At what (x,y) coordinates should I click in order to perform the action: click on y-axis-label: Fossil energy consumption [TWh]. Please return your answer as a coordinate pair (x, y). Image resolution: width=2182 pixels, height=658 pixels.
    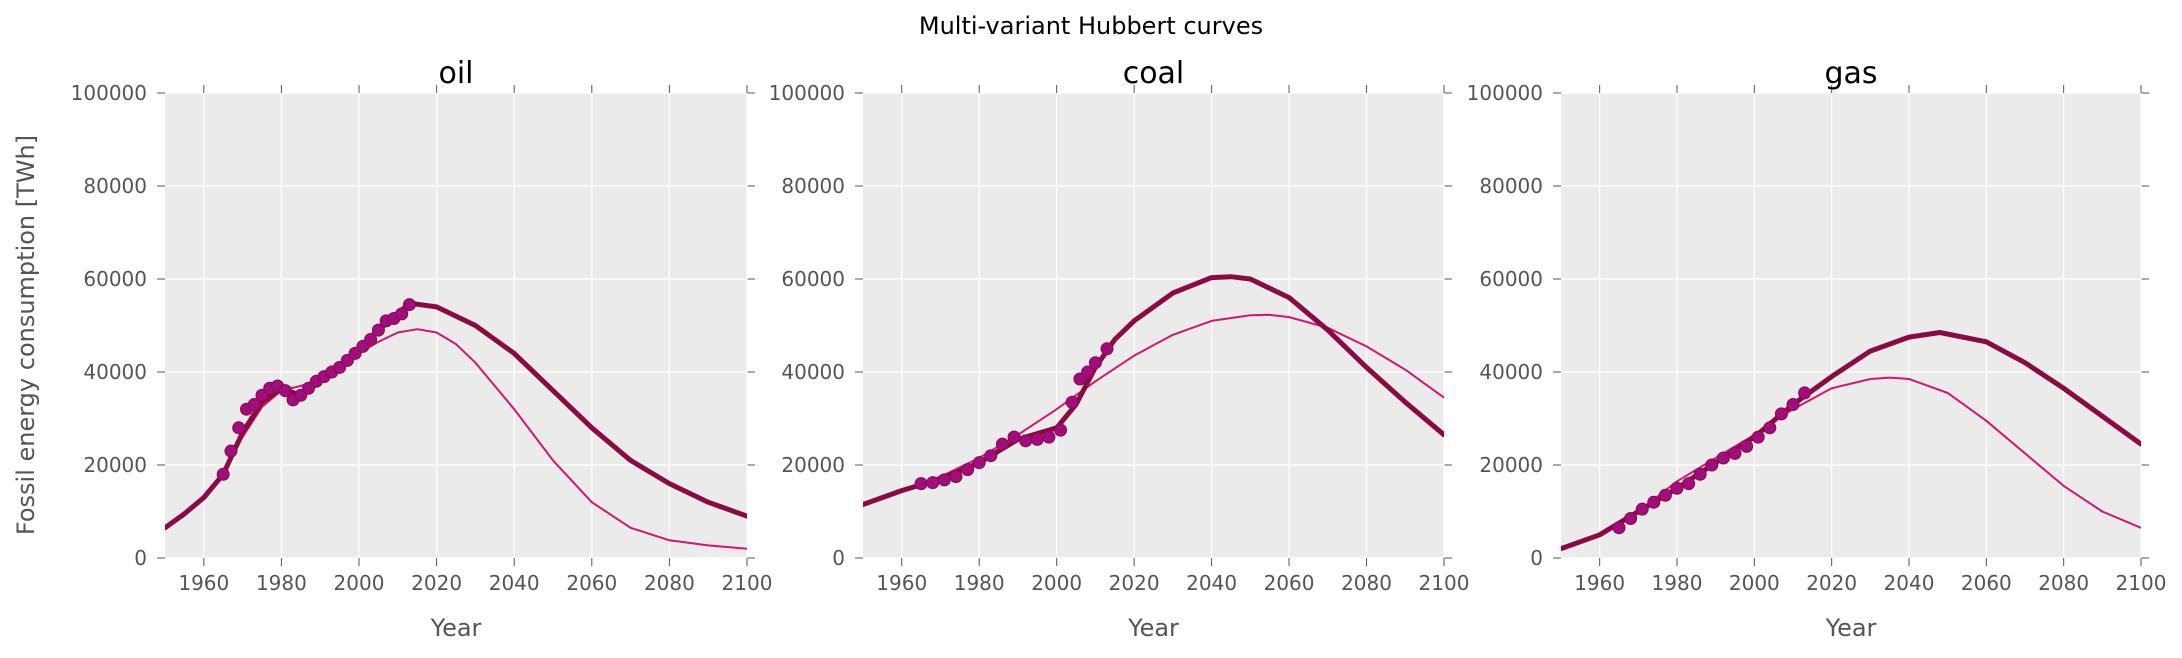
    Looking at the image, I should click on (26, 335).